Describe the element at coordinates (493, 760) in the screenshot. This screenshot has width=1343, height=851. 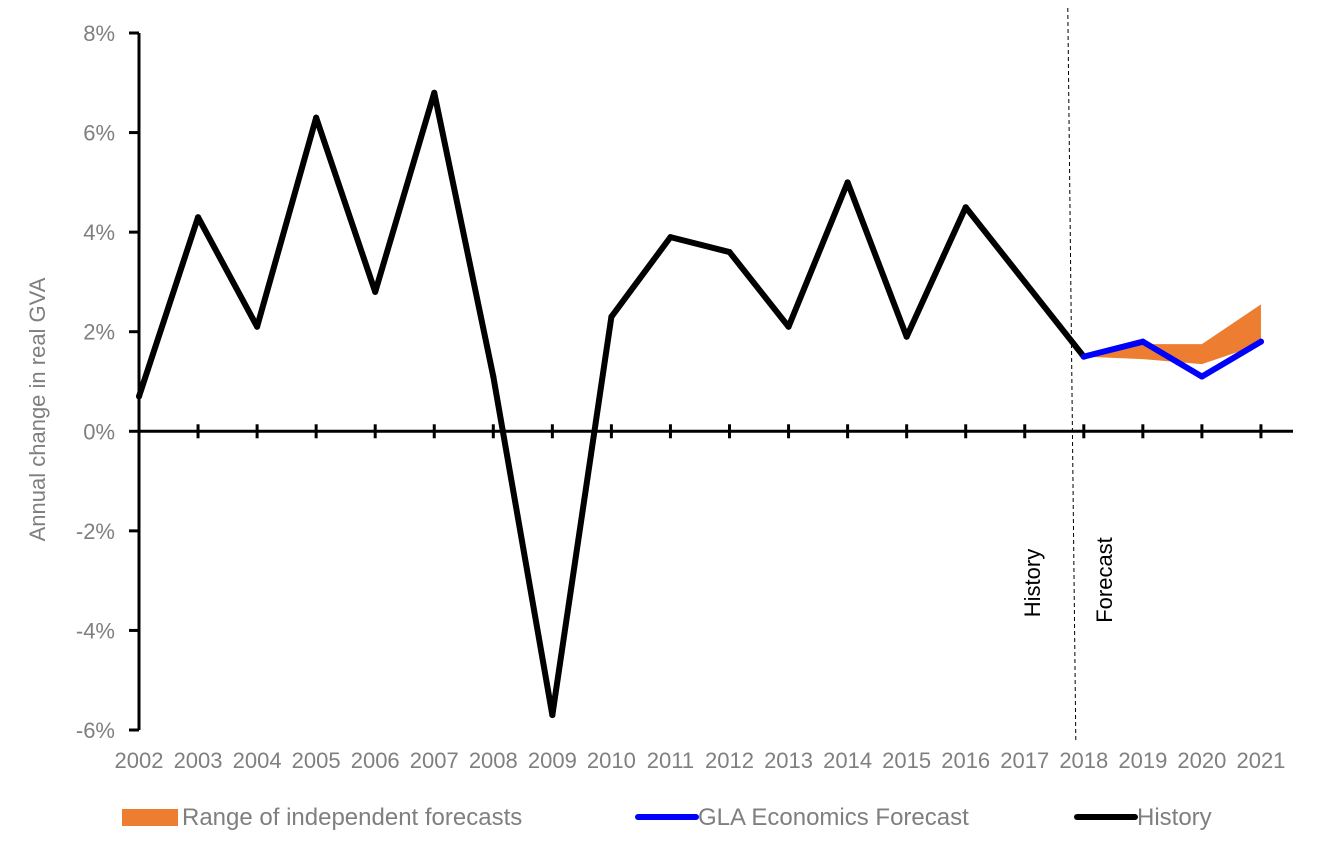
I see `x-tick-label: 2008` at that location.